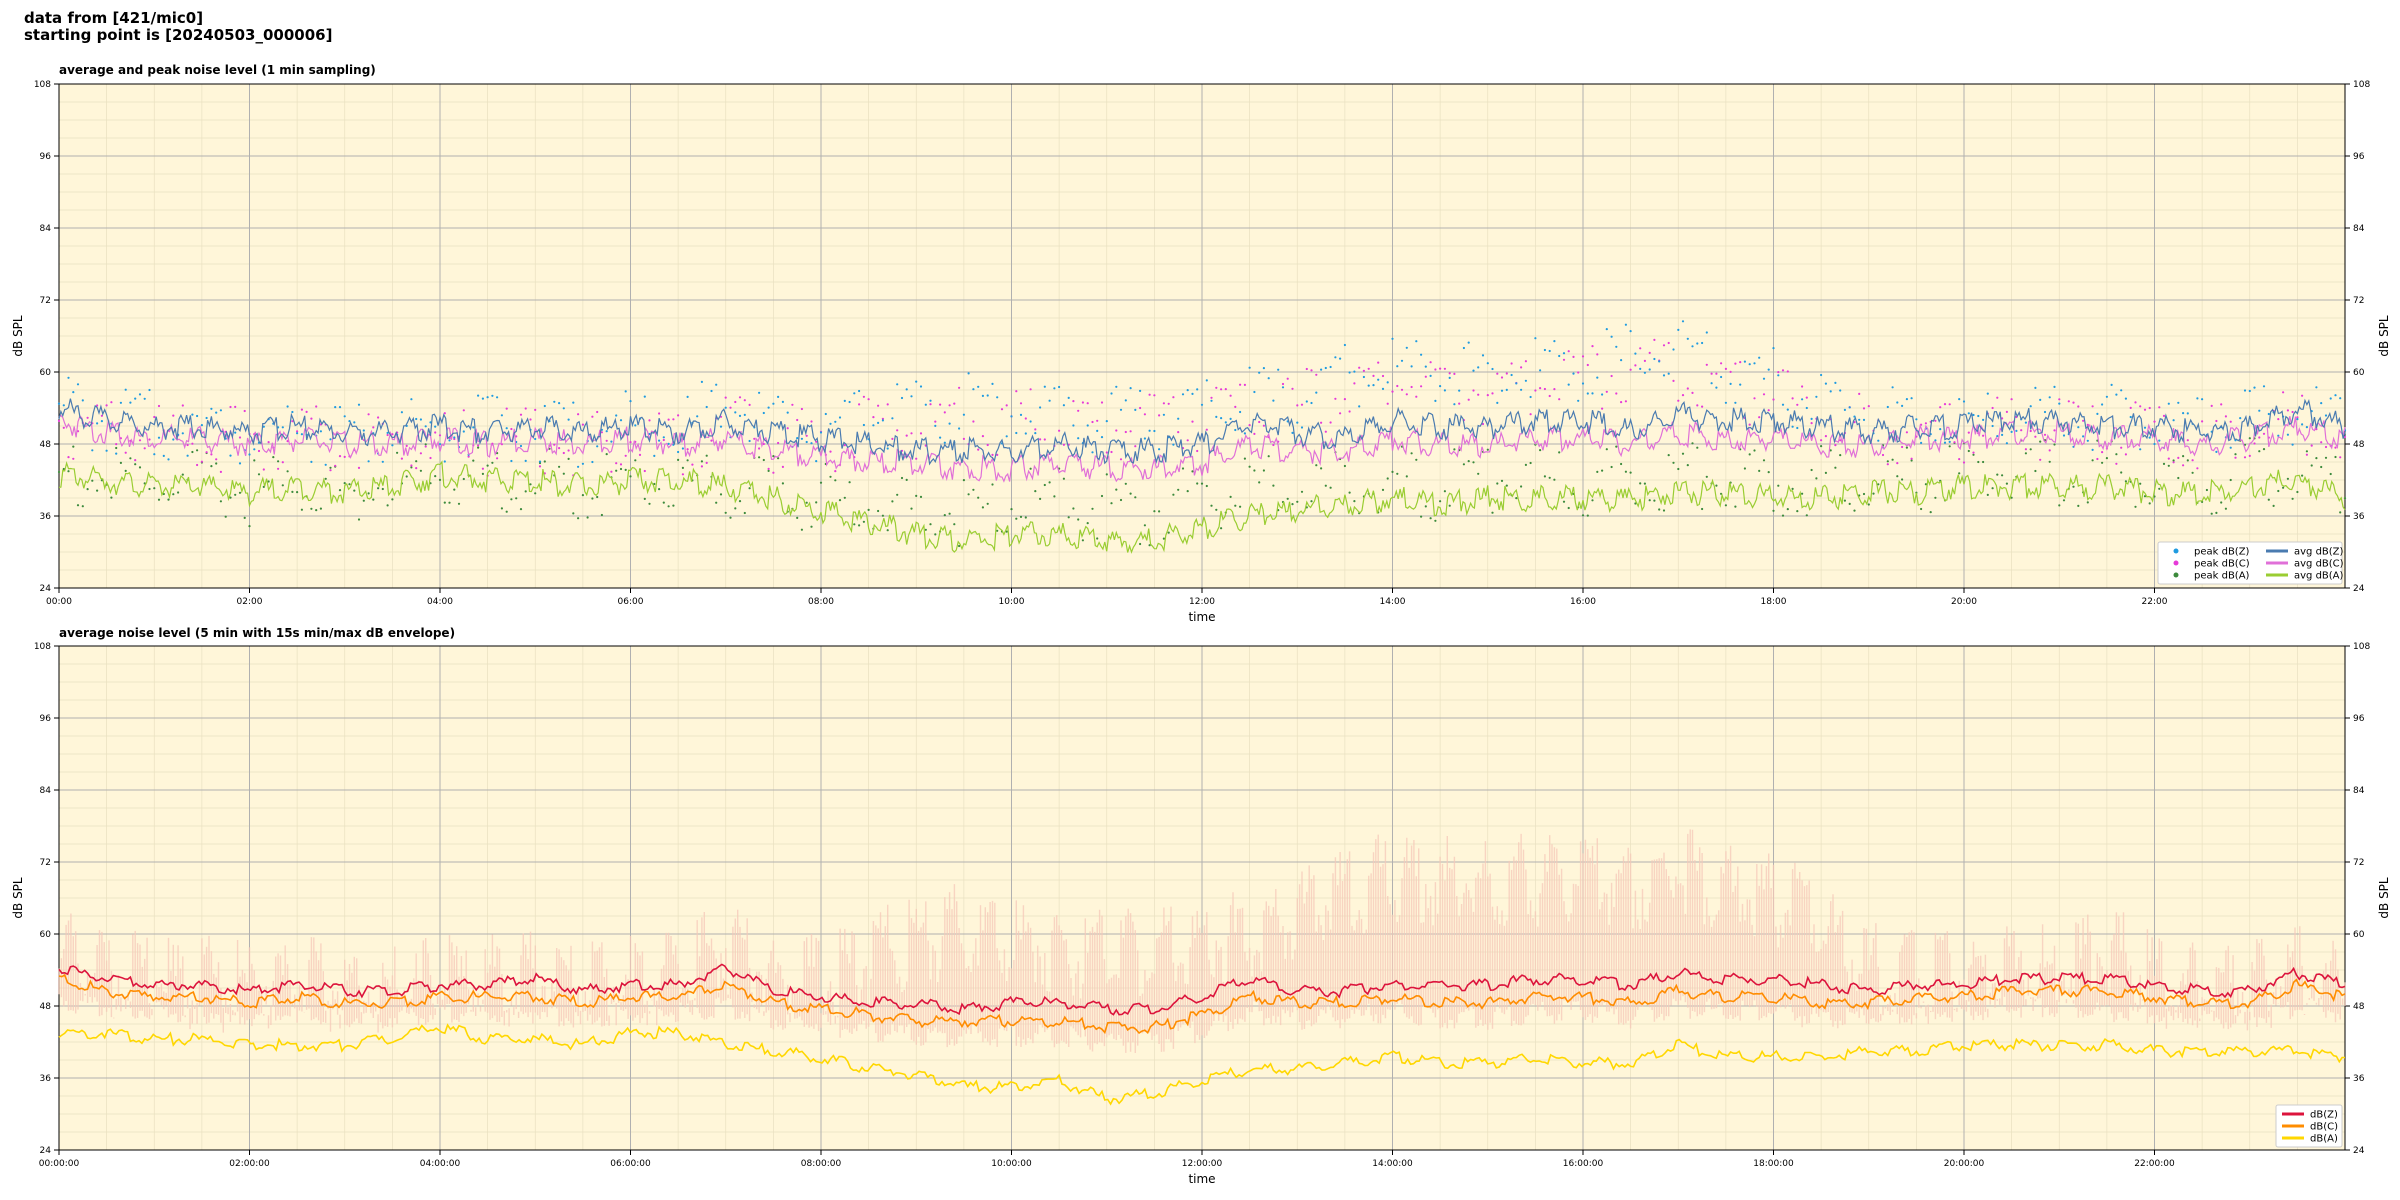 This screenshot has width=2400, height=1200. I want to click on y-tick-label: 24, so click(46, 1151).